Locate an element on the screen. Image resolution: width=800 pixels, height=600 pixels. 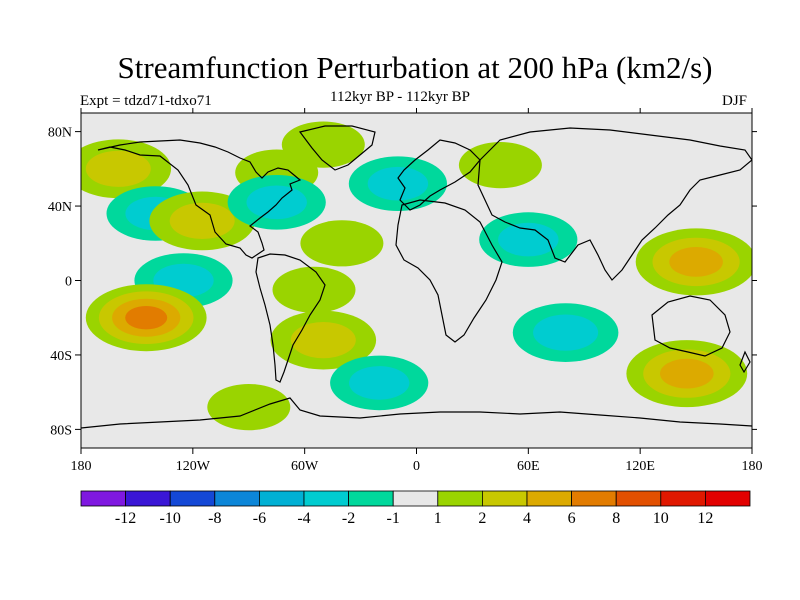
colorbar-label: 4 is located at coordinates (527, 518).